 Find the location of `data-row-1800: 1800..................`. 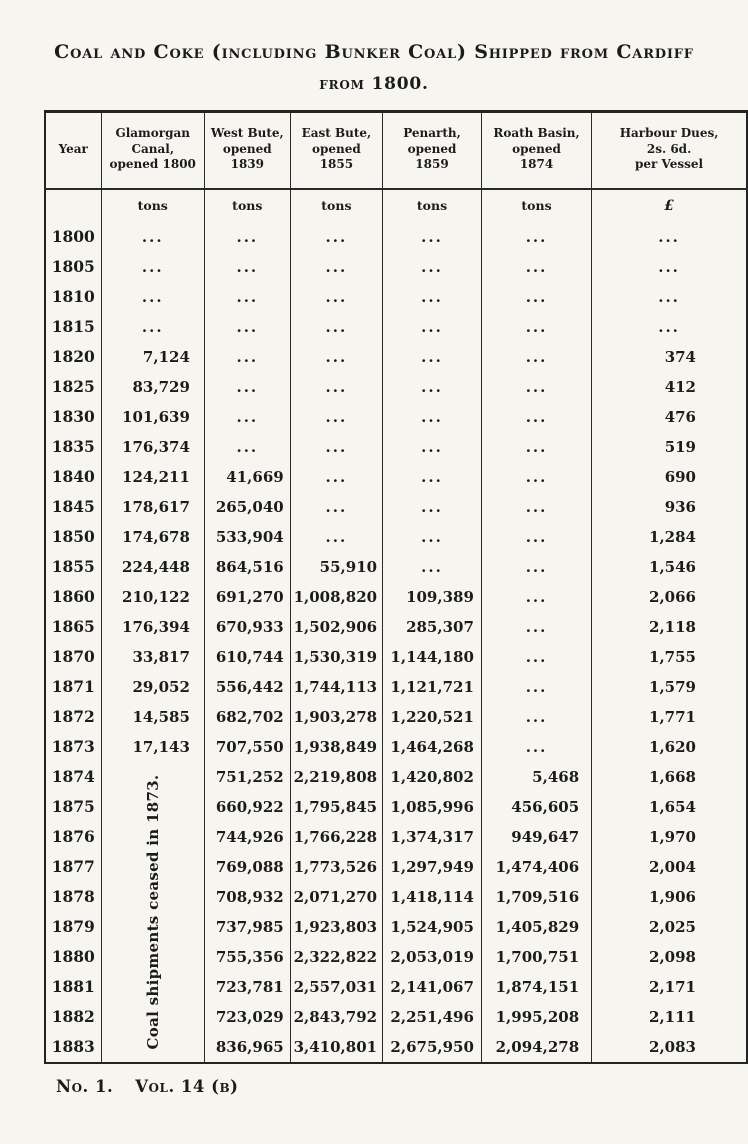

data-row-1800: 1800.................. is located at coordinates (396, 237).